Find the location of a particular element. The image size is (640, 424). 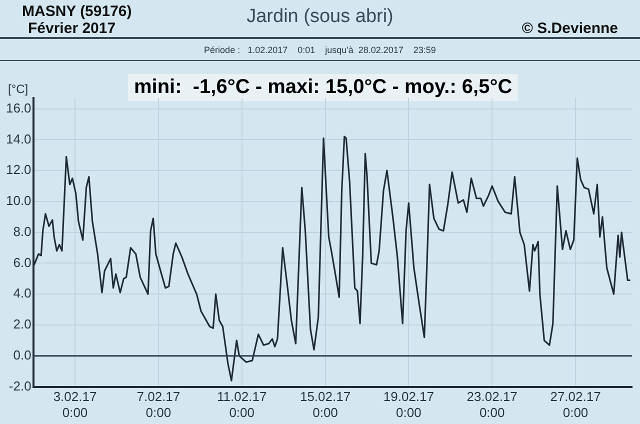

annotation: mini: -1,6°C - maxi: 15,0°C - moy.: 6,5°C is located at coordinates (323, 87).